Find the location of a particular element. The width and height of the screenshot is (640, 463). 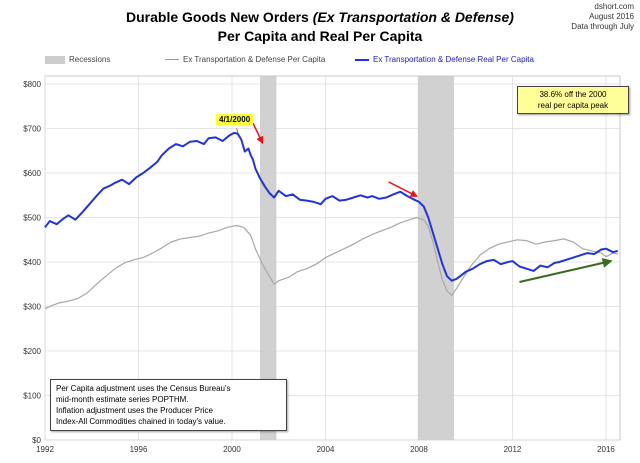

gray-line-swatch-icon is located at coordinates (172, 60).